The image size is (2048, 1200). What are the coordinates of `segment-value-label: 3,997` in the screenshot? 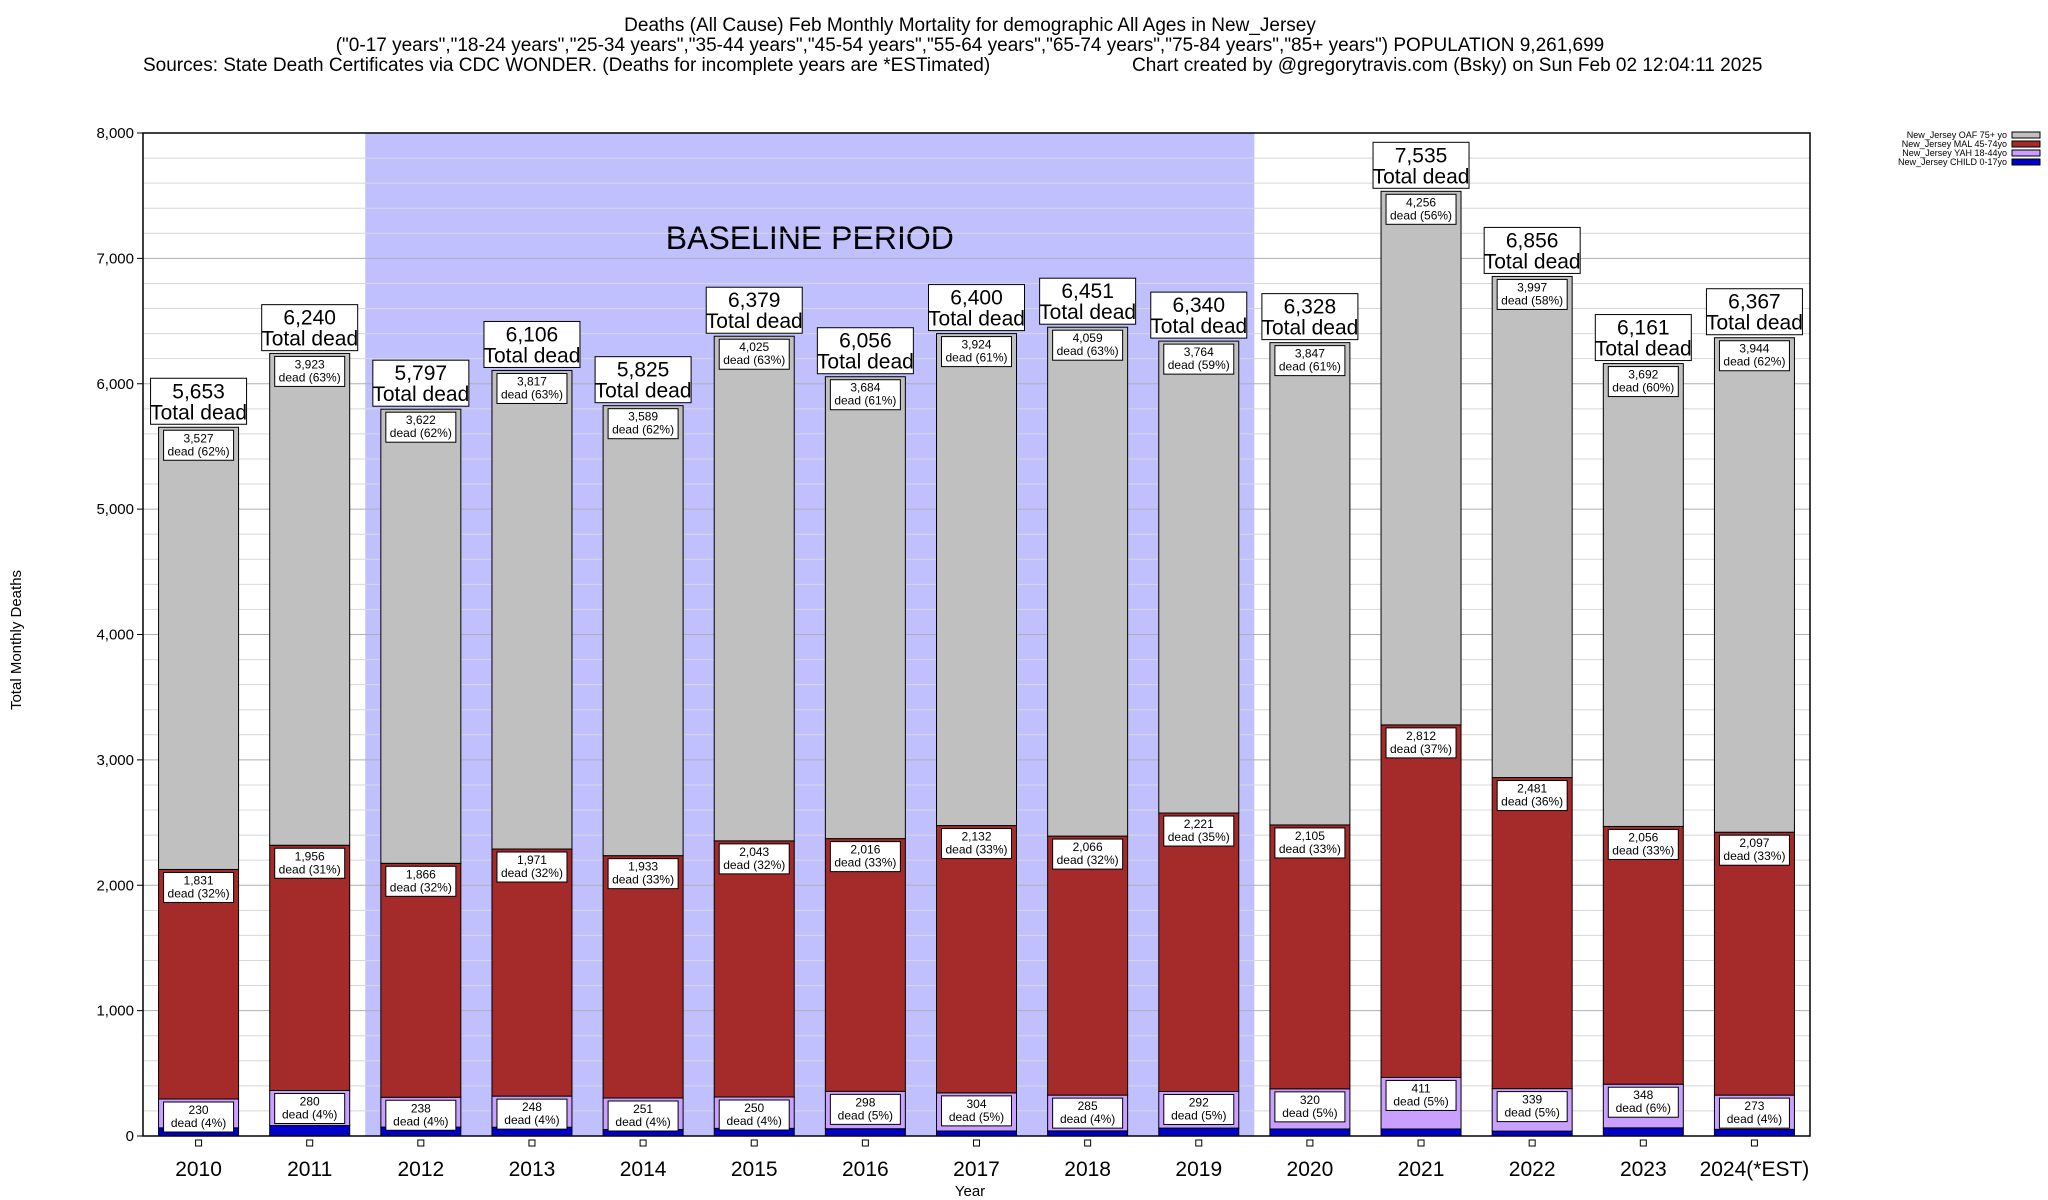 It's located at (1532, 287).